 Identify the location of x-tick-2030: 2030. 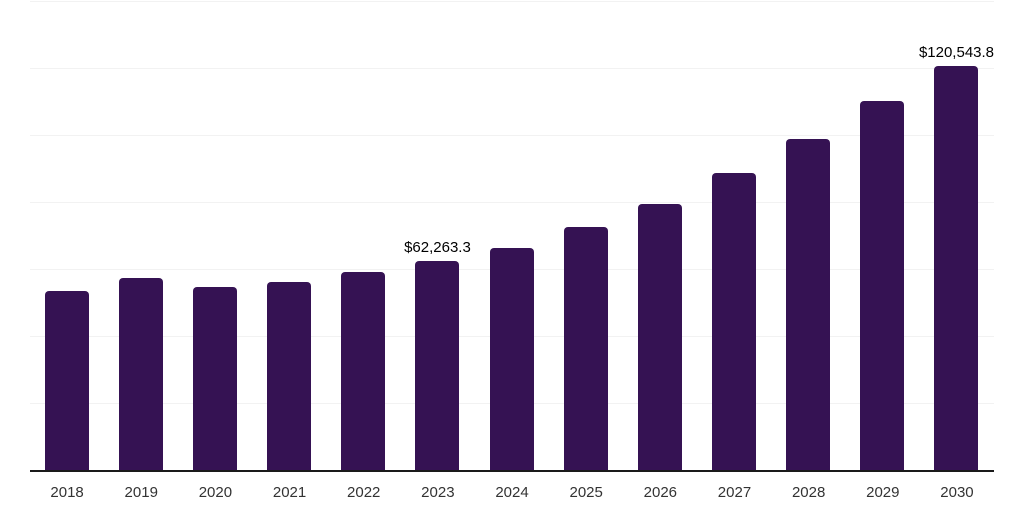
(957, 492).